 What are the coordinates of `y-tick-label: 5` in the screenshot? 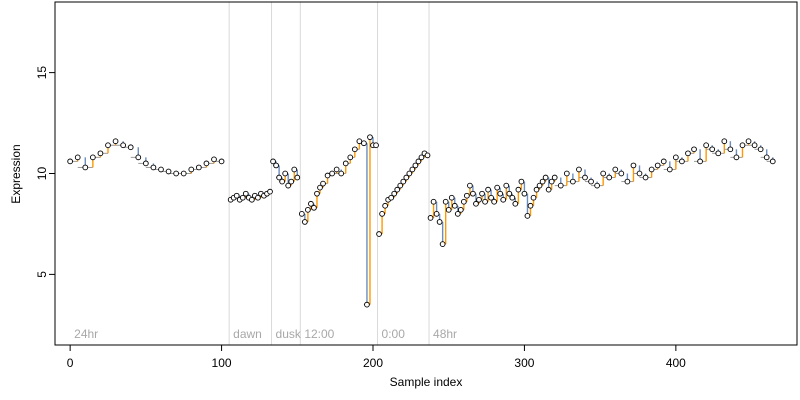 It's located at (42, 274).